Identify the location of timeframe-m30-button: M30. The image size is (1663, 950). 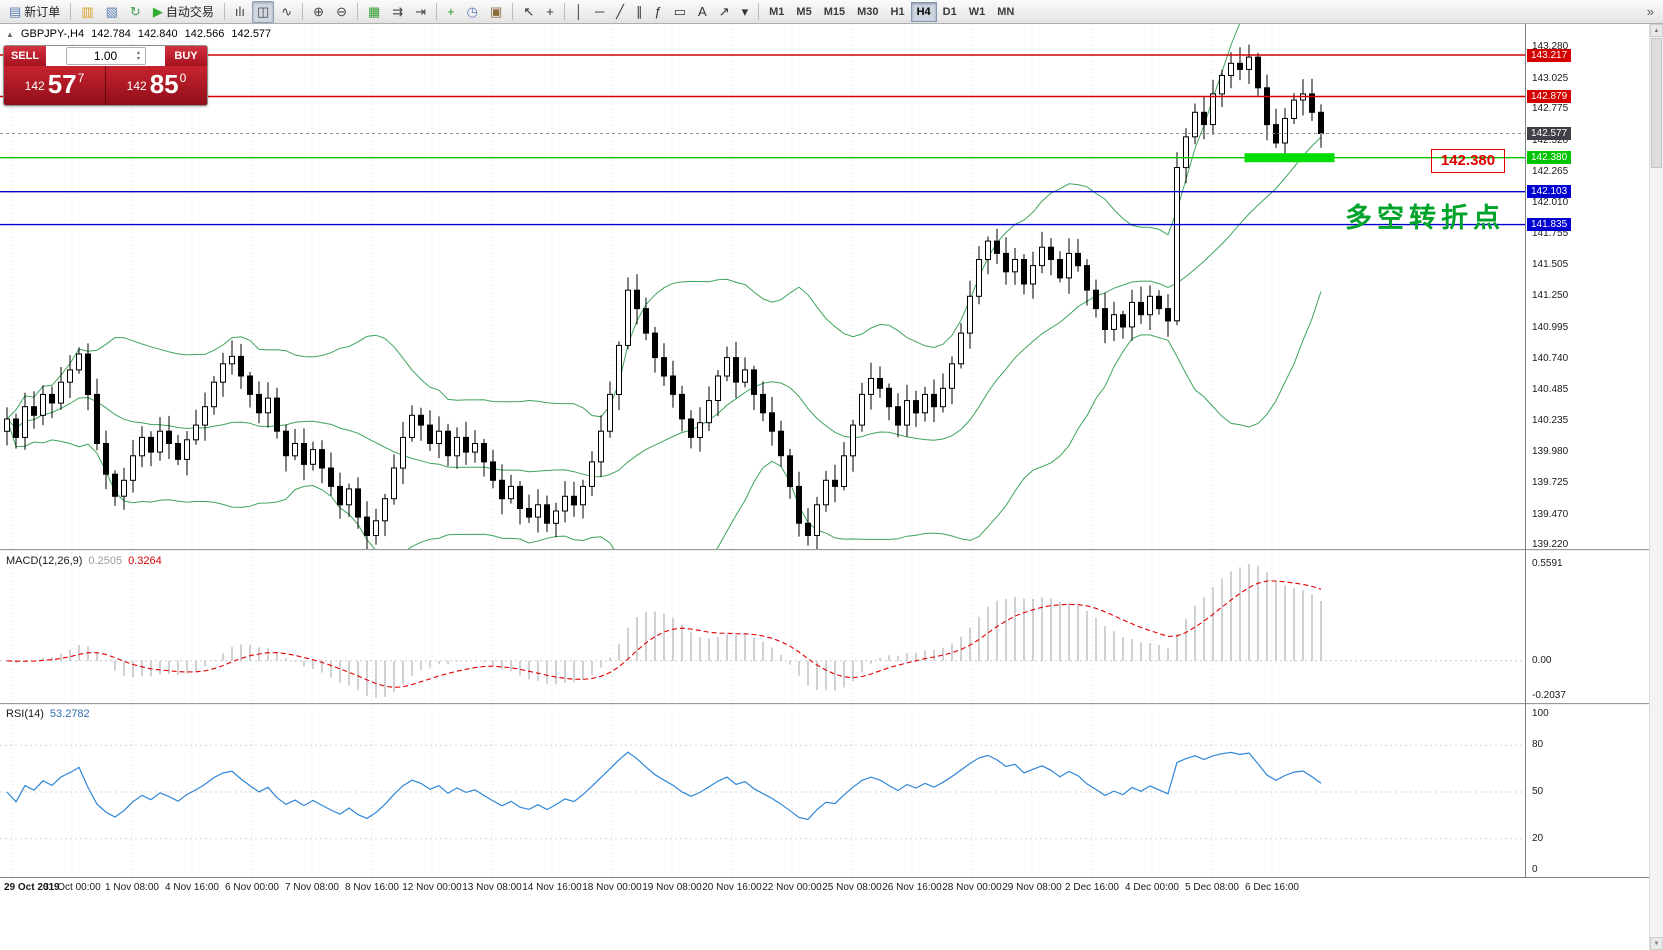
(868, 11).